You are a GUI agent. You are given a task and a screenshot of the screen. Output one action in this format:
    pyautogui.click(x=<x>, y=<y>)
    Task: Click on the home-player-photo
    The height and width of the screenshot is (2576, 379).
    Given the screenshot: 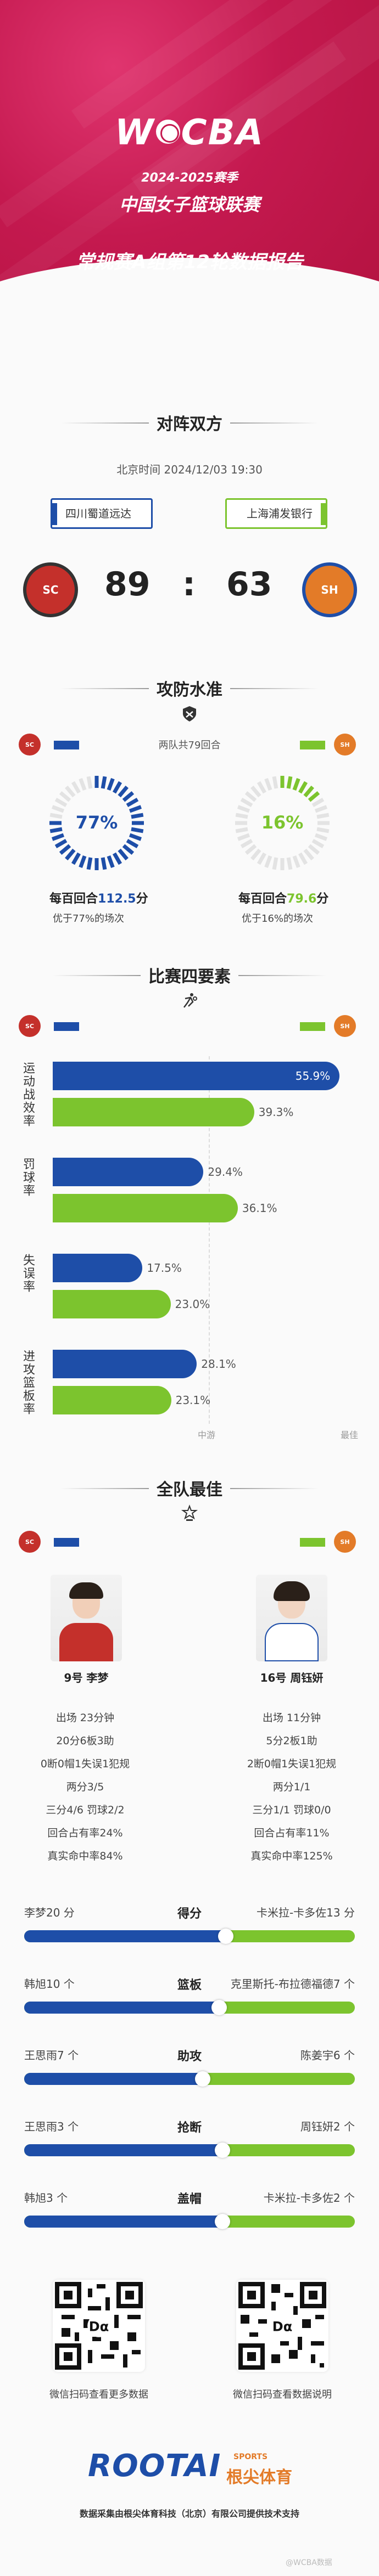 What is the action you would take?
    pyautogui.click(x=86, y=1618)
    